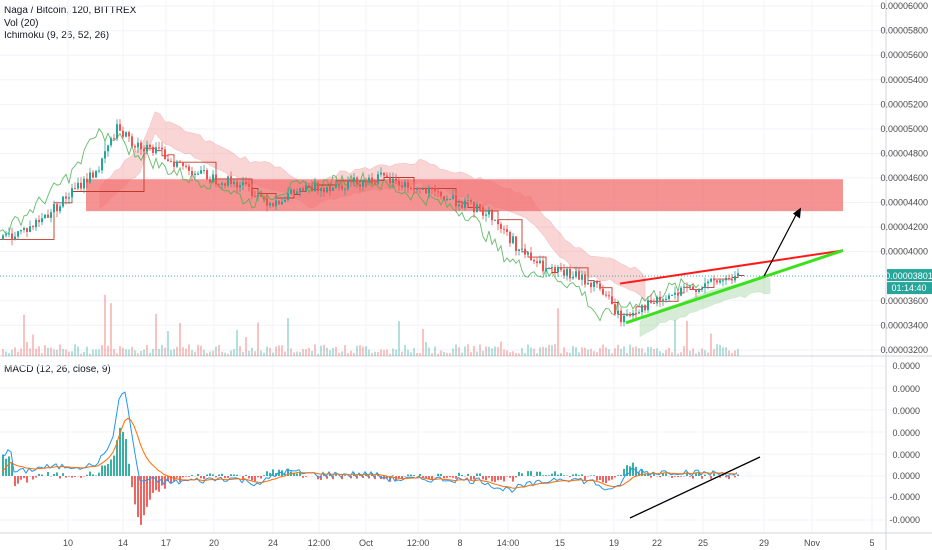  Describe the element at coordinates (705, 308) in the screenshot. I see `cloud-band` at that location.